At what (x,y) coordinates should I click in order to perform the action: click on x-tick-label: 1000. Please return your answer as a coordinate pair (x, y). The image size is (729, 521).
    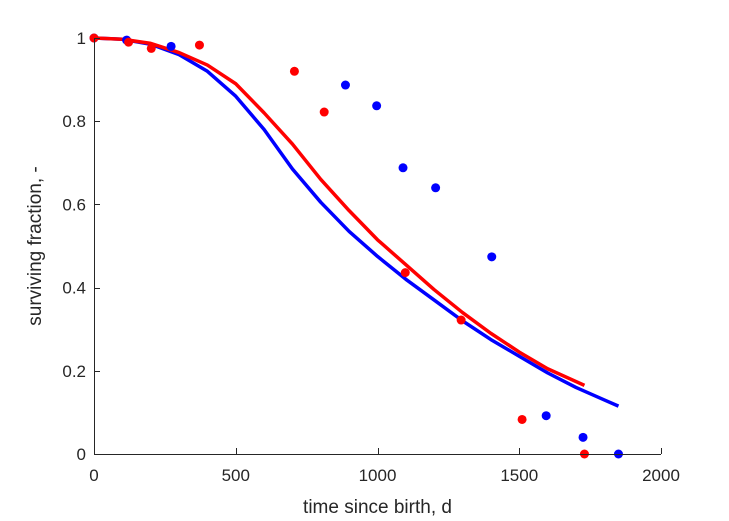
    Looking at the image, I should click on (378, 475).